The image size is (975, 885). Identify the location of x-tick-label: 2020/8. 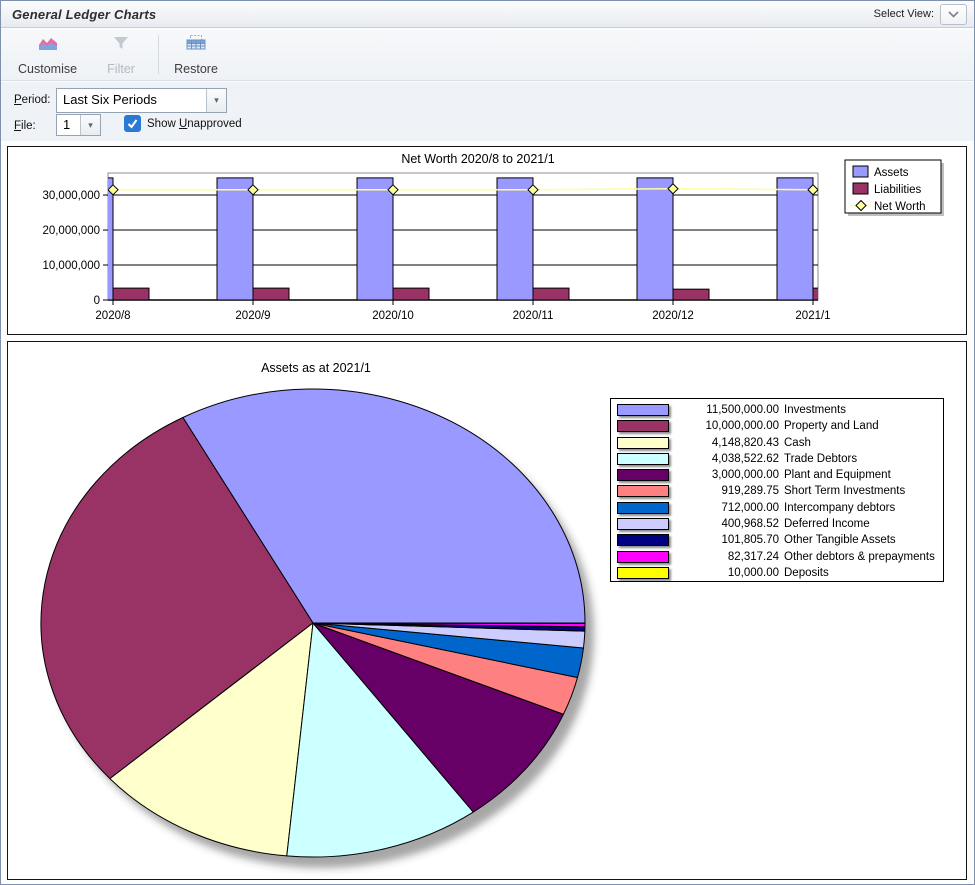
(112, 316).